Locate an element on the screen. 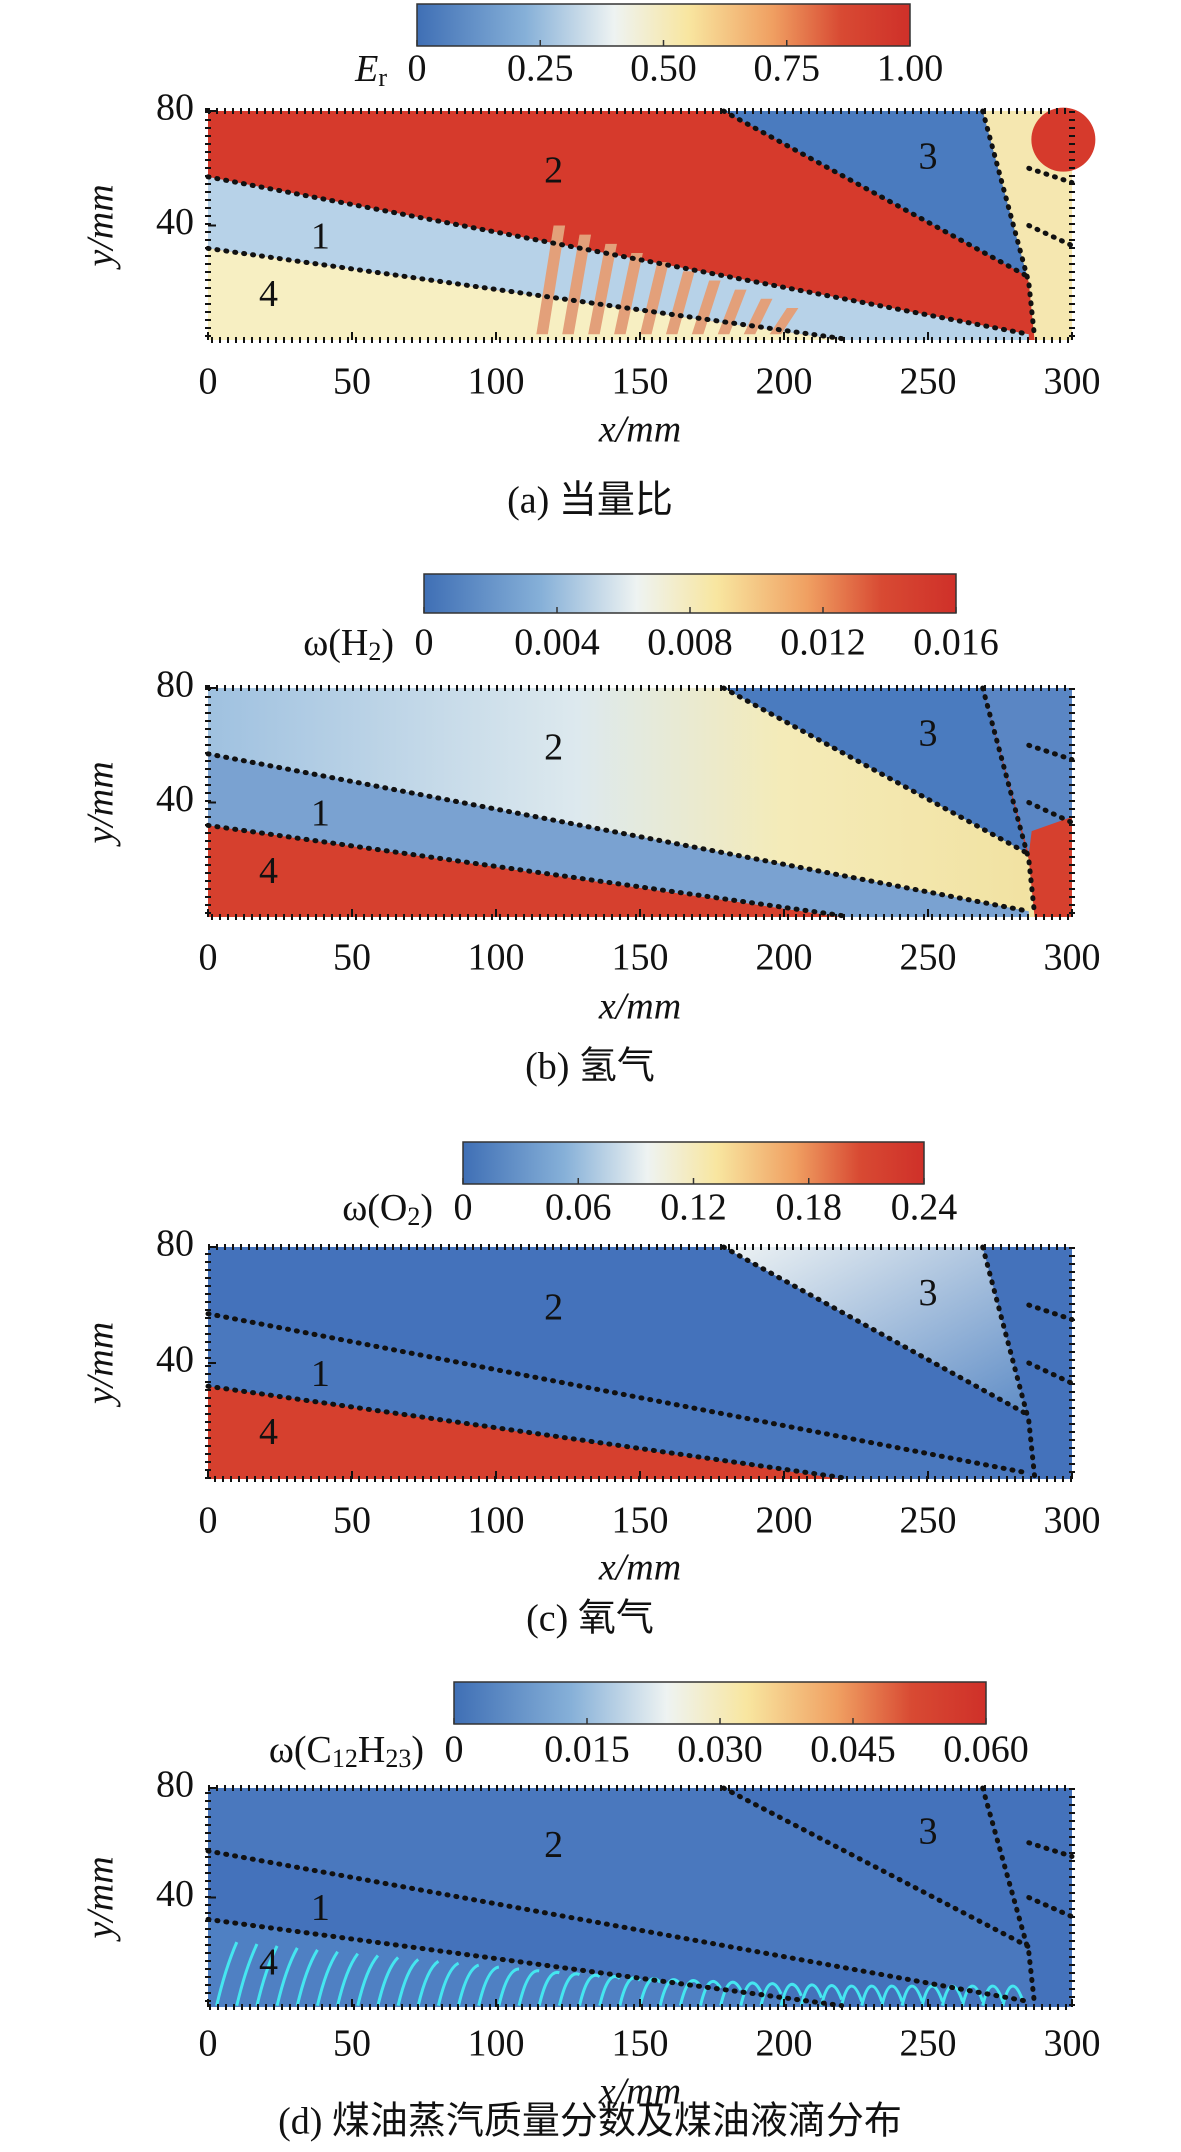 This screenshot has width=1181, height=2152. colorbar-tick-label: 0.50 is located at coordinates (663, 69).